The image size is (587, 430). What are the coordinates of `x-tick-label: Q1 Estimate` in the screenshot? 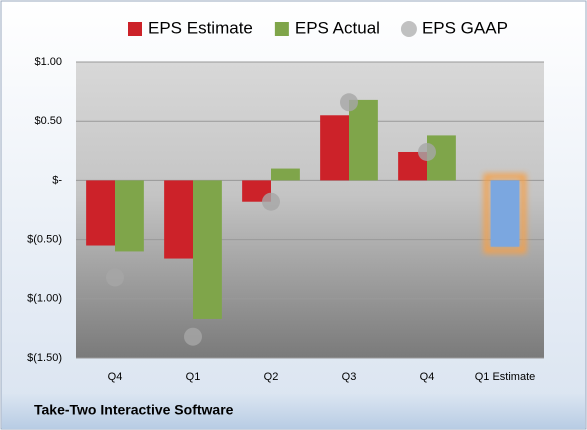 It's located at (505, 377).